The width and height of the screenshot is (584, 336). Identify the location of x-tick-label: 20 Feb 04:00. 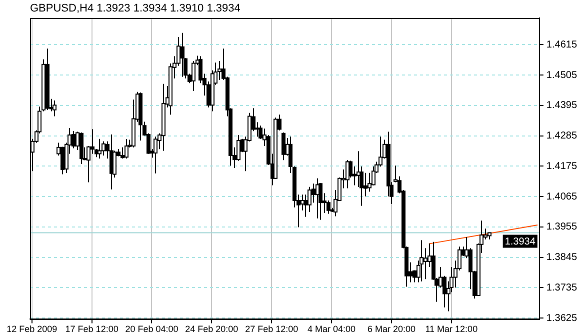
(151, 329).